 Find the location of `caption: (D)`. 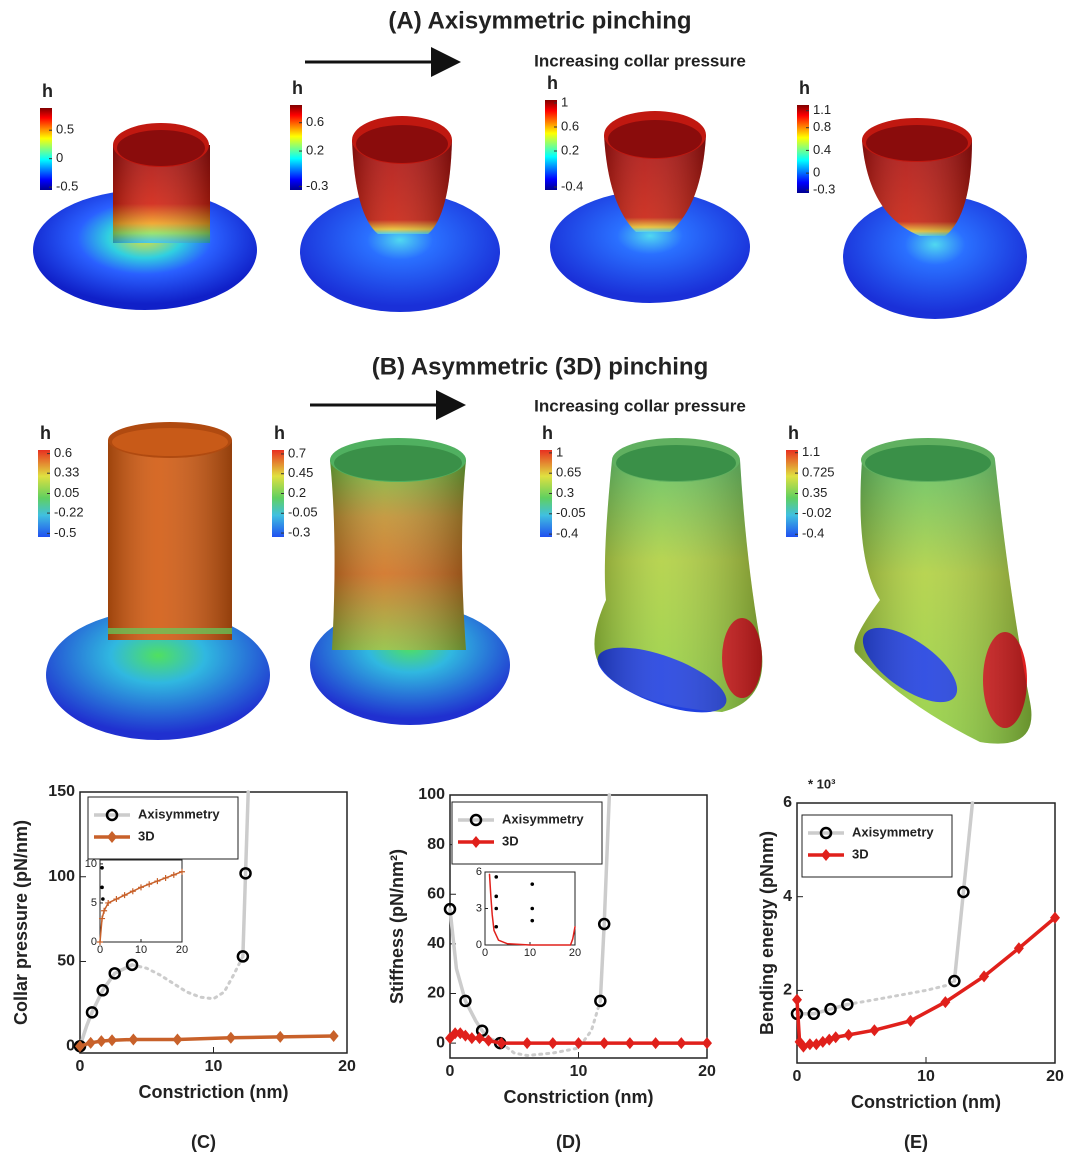

caption: (D) is located at coordinates (568, 1142).